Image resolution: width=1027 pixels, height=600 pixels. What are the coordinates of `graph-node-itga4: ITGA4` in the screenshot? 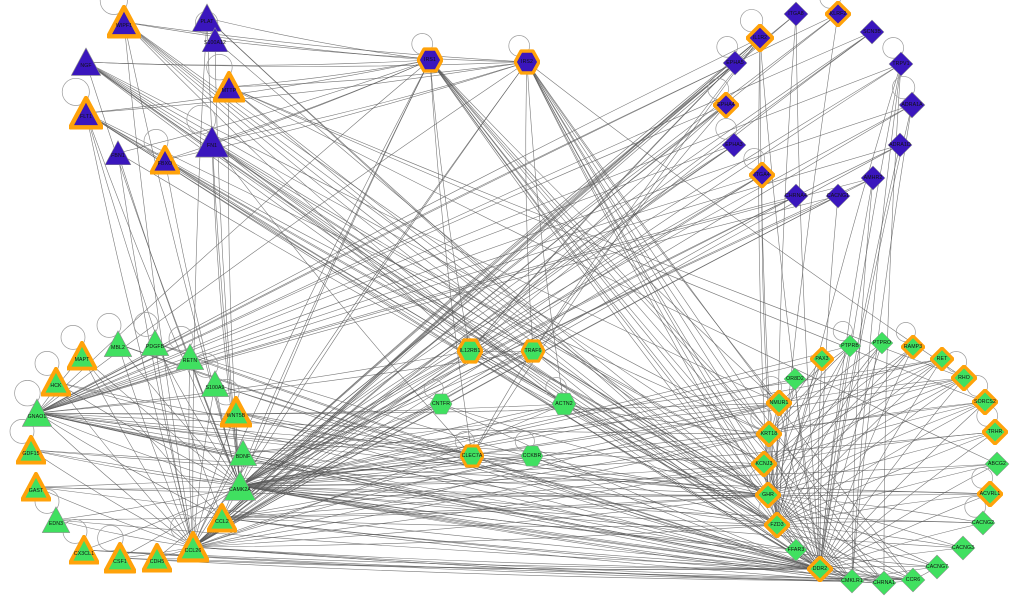 It's located at (762, 175).